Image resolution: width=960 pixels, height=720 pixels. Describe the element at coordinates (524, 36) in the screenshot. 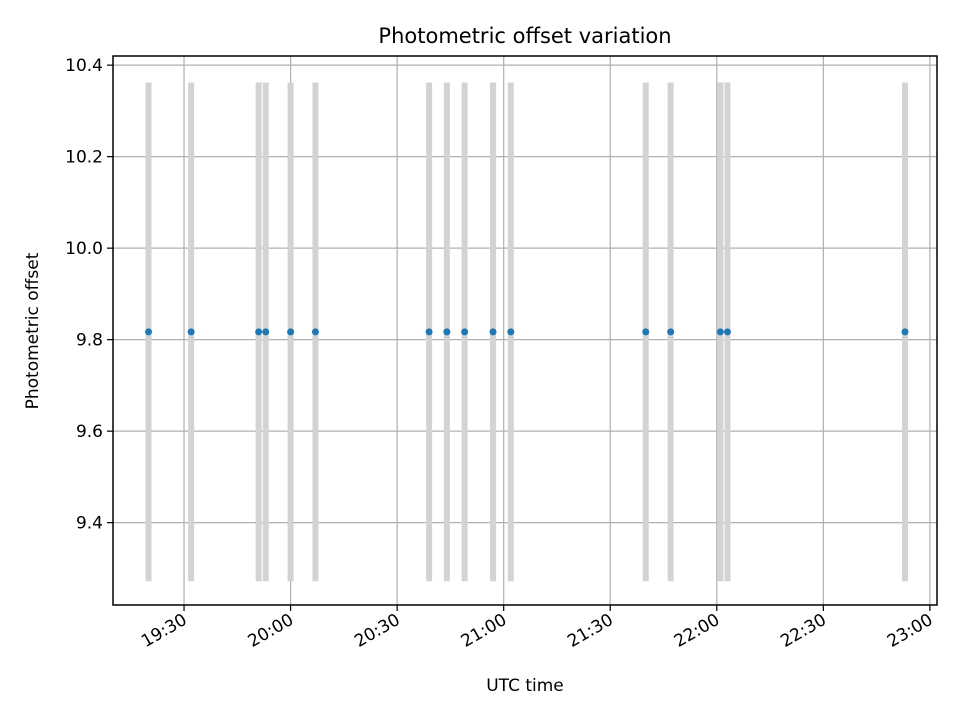

I see `chart-title: Photometric offset variation` at that location.